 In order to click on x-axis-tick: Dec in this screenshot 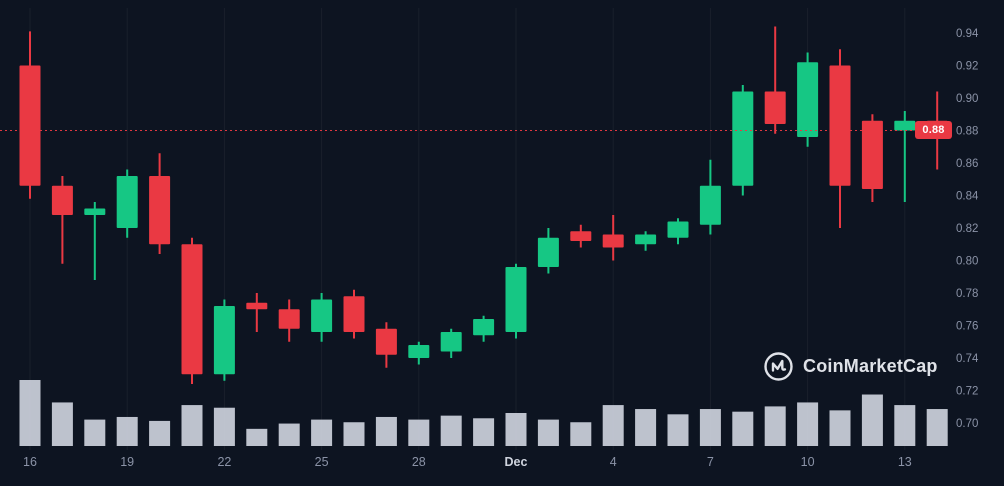, I will do `click(516, 462)`.